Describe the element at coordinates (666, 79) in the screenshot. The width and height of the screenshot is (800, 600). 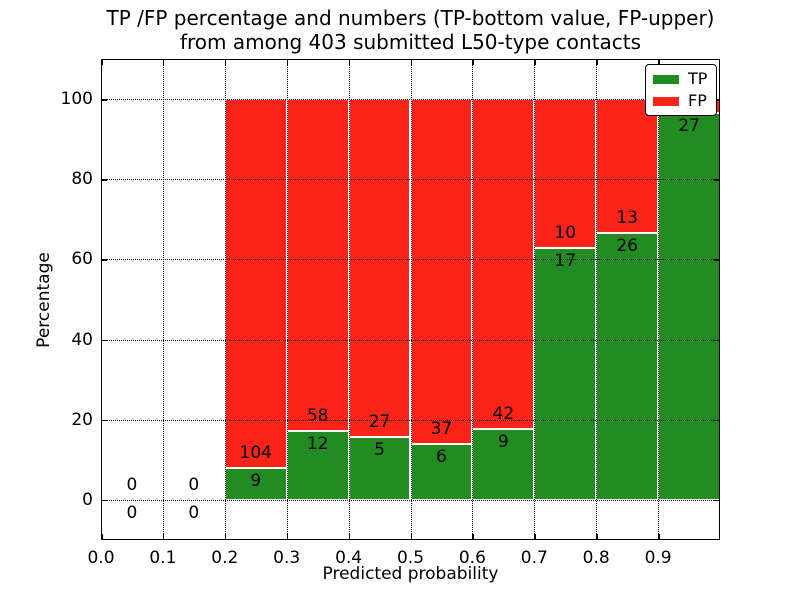
I see `legend-swatch-tp-icon` at that location.